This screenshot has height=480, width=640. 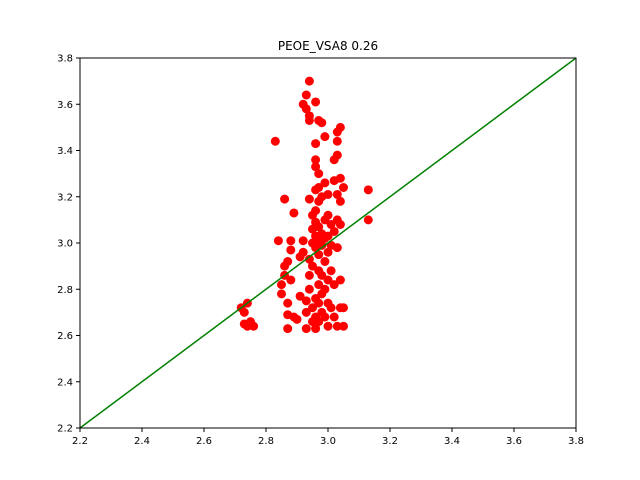 I want to click on y-tick-label: 3.0, so click(x=65, y=244).